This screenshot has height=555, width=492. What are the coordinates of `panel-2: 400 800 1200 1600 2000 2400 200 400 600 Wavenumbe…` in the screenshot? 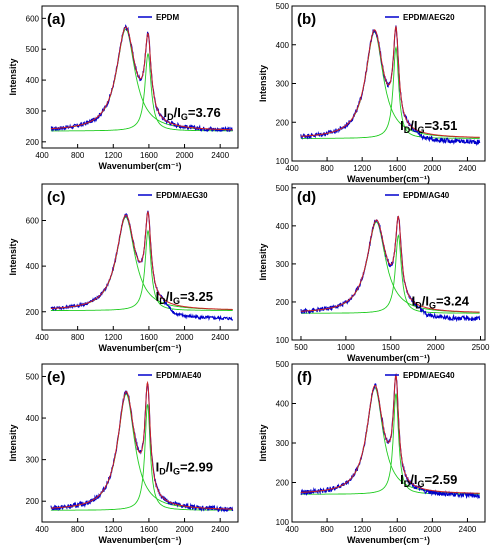 It's located at (123, 268).